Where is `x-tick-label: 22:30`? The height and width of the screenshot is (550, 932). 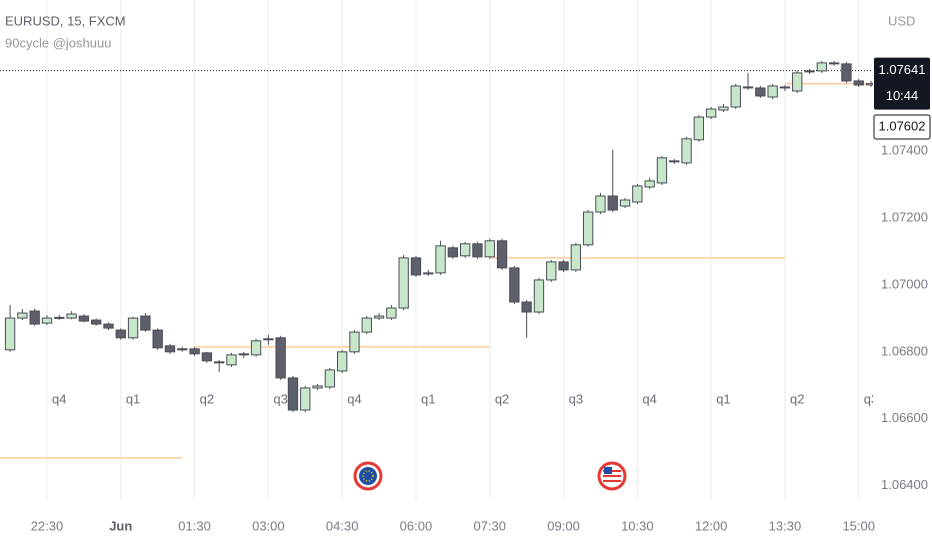
x-tick-label: 22:30 is located at coordinates (47, 525).